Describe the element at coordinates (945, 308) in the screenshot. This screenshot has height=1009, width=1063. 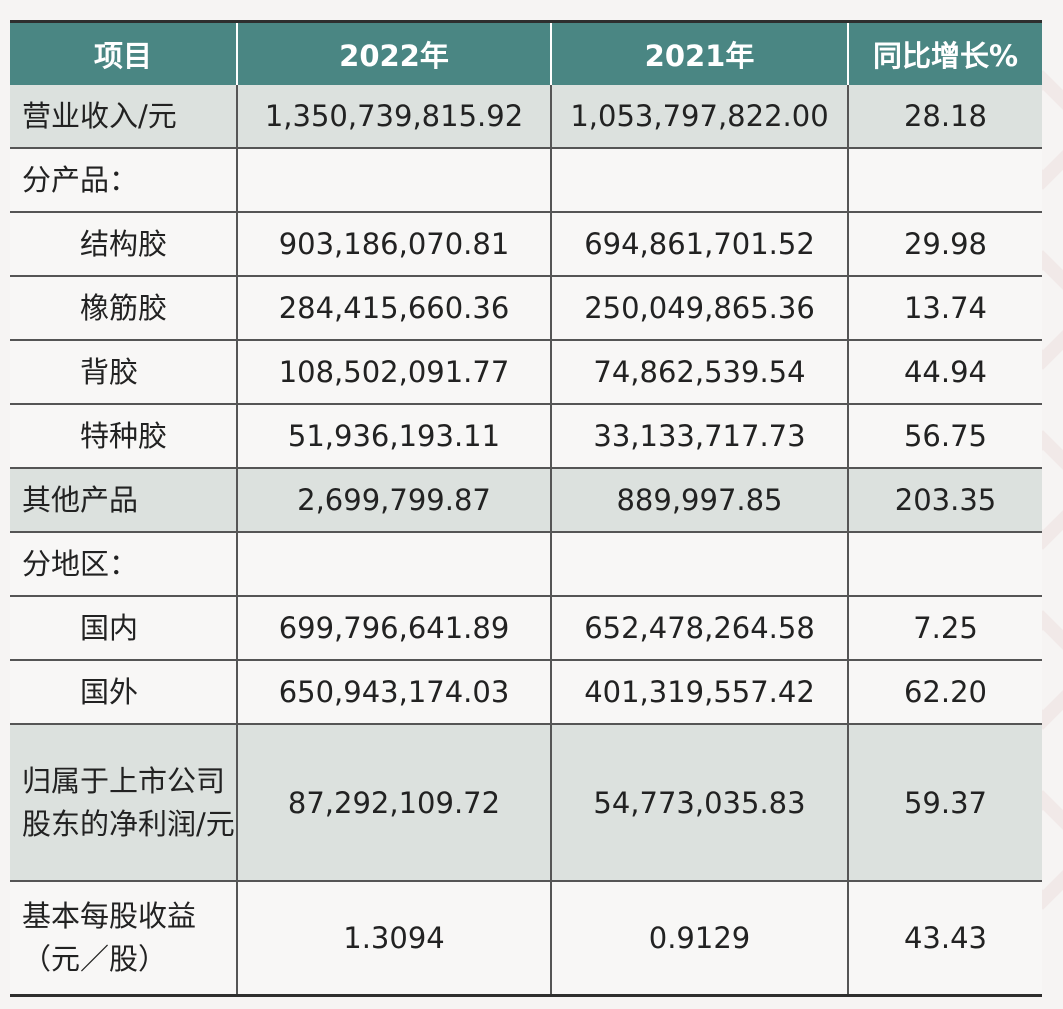
I see `cell-growth: 13.74` at that location.